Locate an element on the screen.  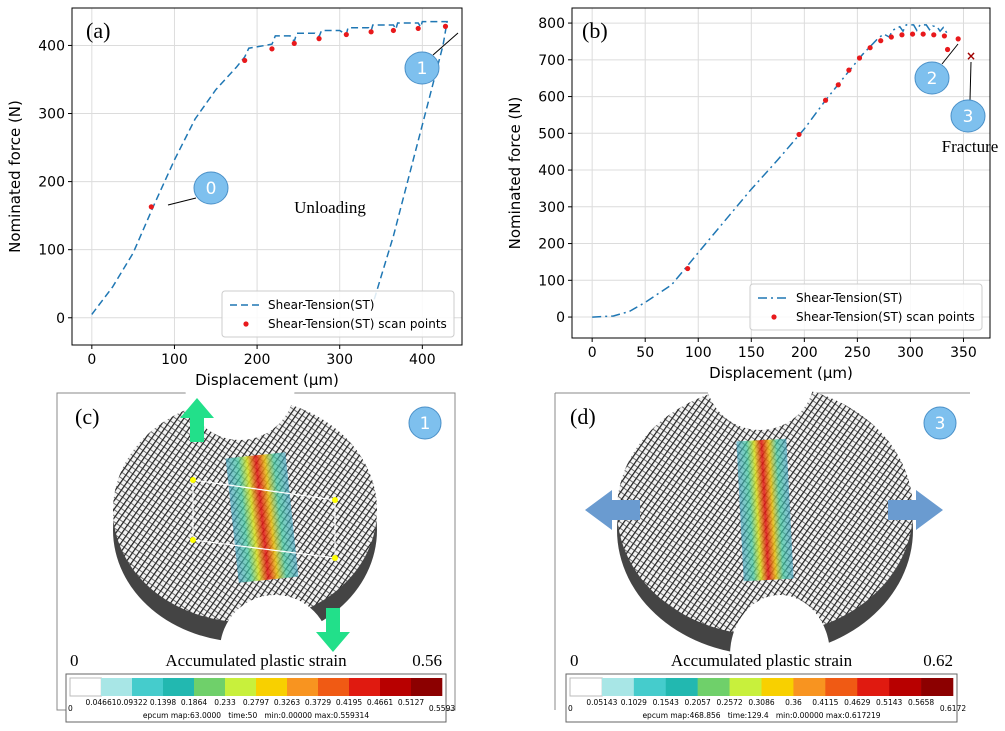
annotation: Fracture is located at coordinates (970, 146).